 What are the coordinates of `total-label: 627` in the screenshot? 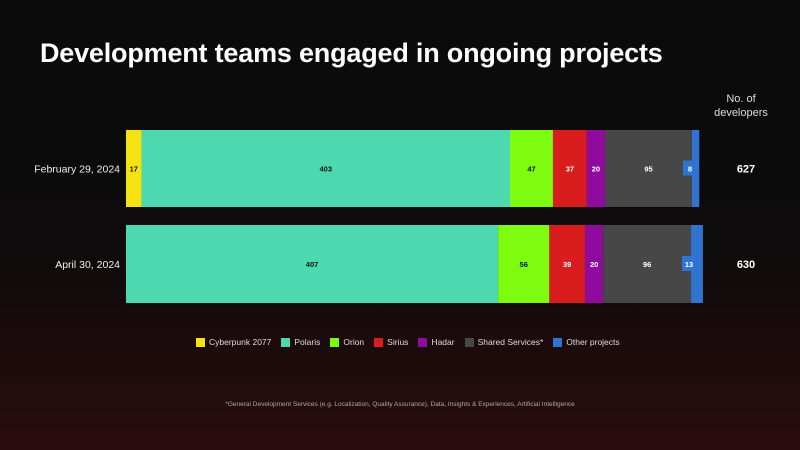 It's located at (746, 170).